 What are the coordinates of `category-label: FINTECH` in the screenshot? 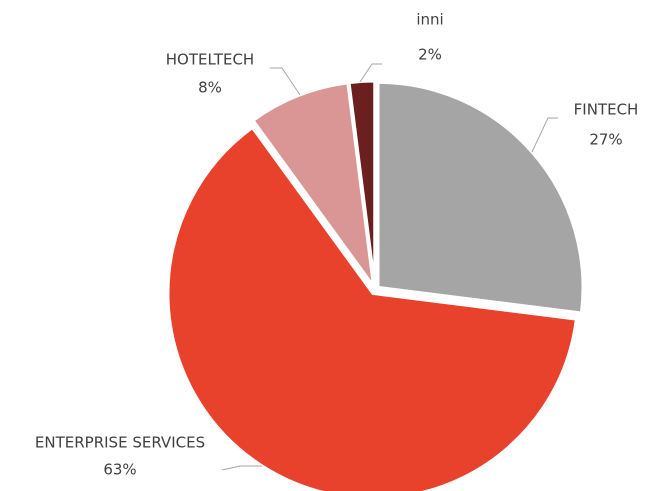 It's located at (606, 110).